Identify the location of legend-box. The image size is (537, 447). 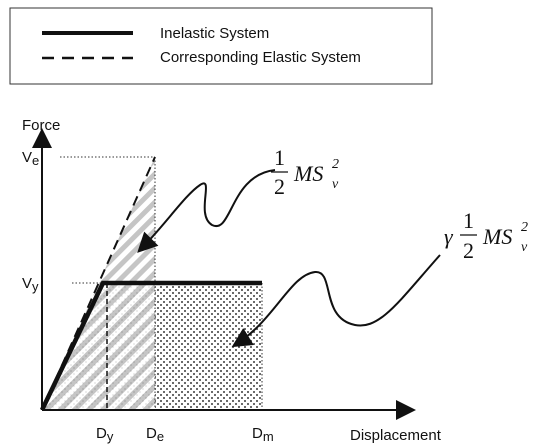
(221, 46).